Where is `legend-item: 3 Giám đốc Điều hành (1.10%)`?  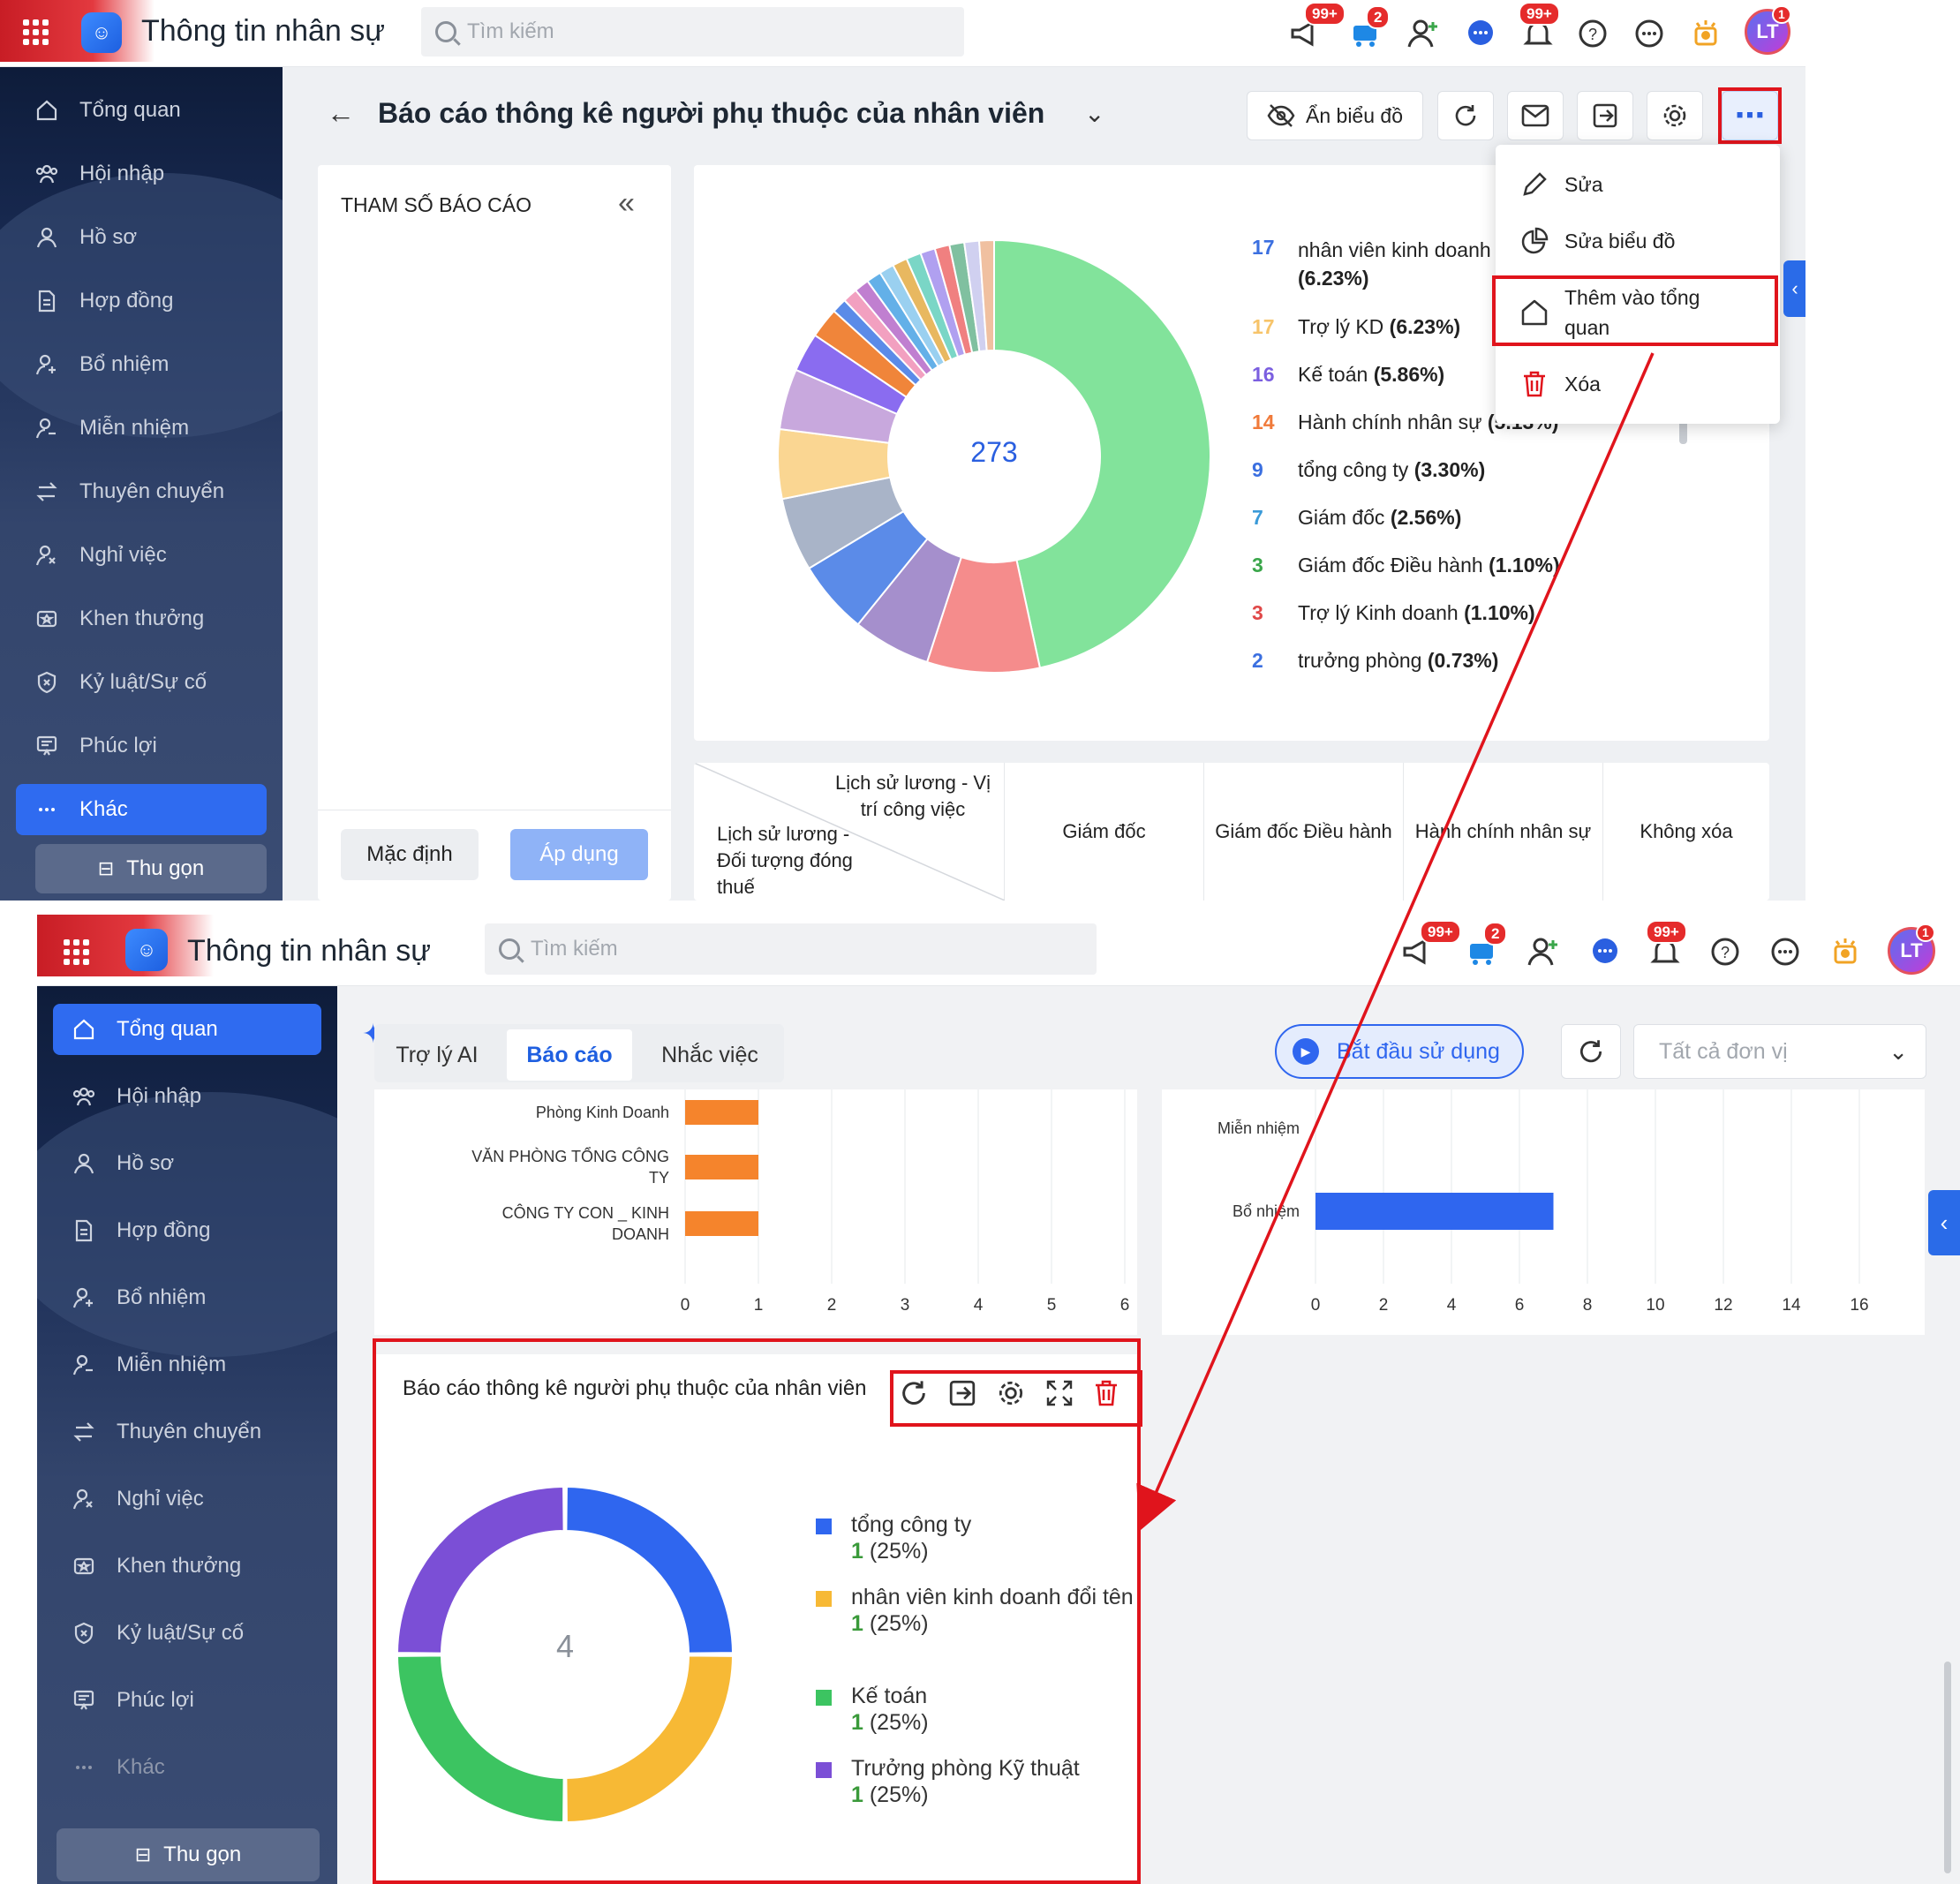 legend-item: 3 Giám đốc Điều hành (1.10%) is located at coordinates (1406, 572).